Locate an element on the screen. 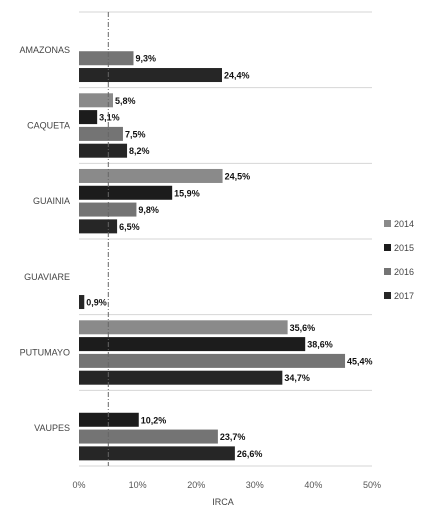  data-label-amazonas-2016: 9,3% is located at coordinates (145, 59).